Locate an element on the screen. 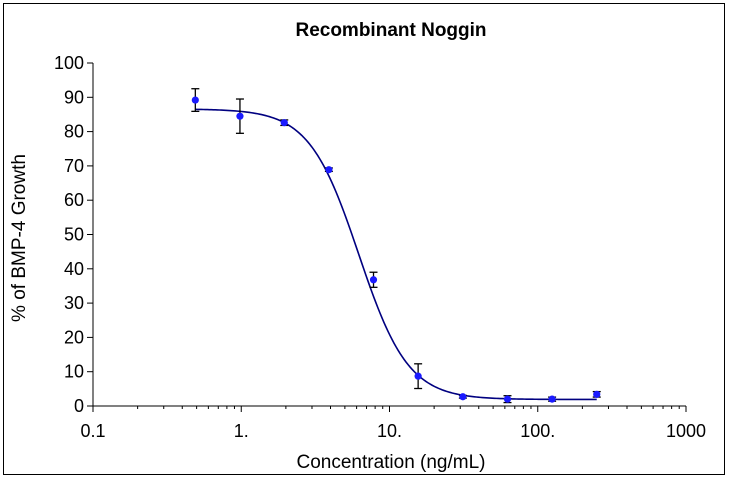 The width and height of the screenshot is (730, 478). y-tick-label: 20 is located at coordinates (74, 337).